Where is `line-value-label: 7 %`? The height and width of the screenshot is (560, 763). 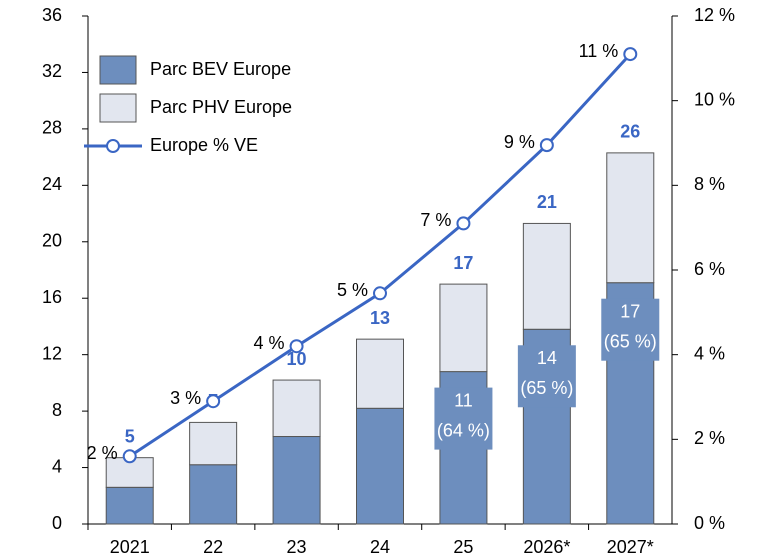 line-value-label: 7 % is located at coordinates (435, 220).